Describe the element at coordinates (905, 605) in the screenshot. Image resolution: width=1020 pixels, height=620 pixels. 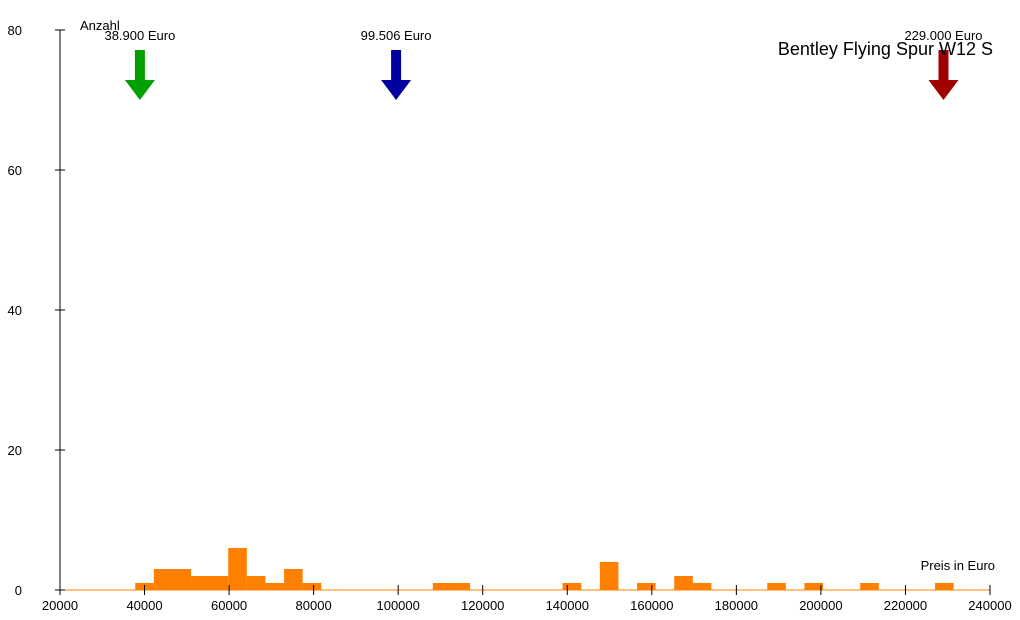
I see `x-tick-label-220000: 220000` at that location.